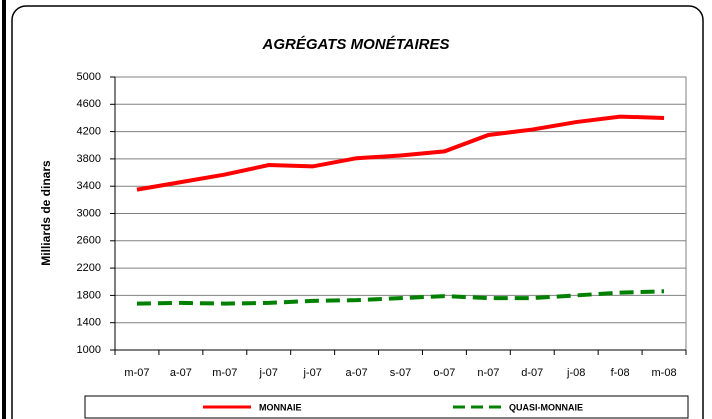 This screenshot has height=419, width=712. What do you see at coordinates (400, 373) in the screenshot?
I see `x-tick-label: s-07` at bounding box center [400, 373].